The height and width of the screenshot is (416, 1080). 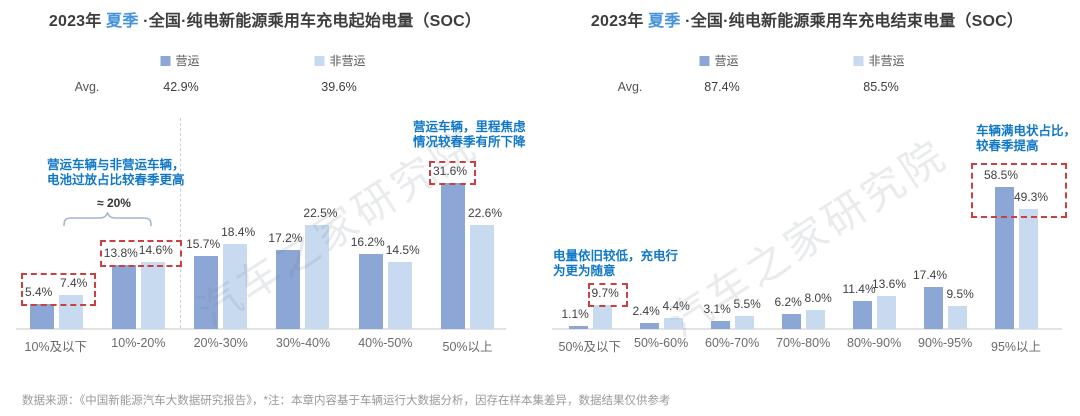 What do you see at coordinates (39, 292) in the screenshot?
I see `bar-value-label-operational: 5.4%` at bounding box center [39, 292].